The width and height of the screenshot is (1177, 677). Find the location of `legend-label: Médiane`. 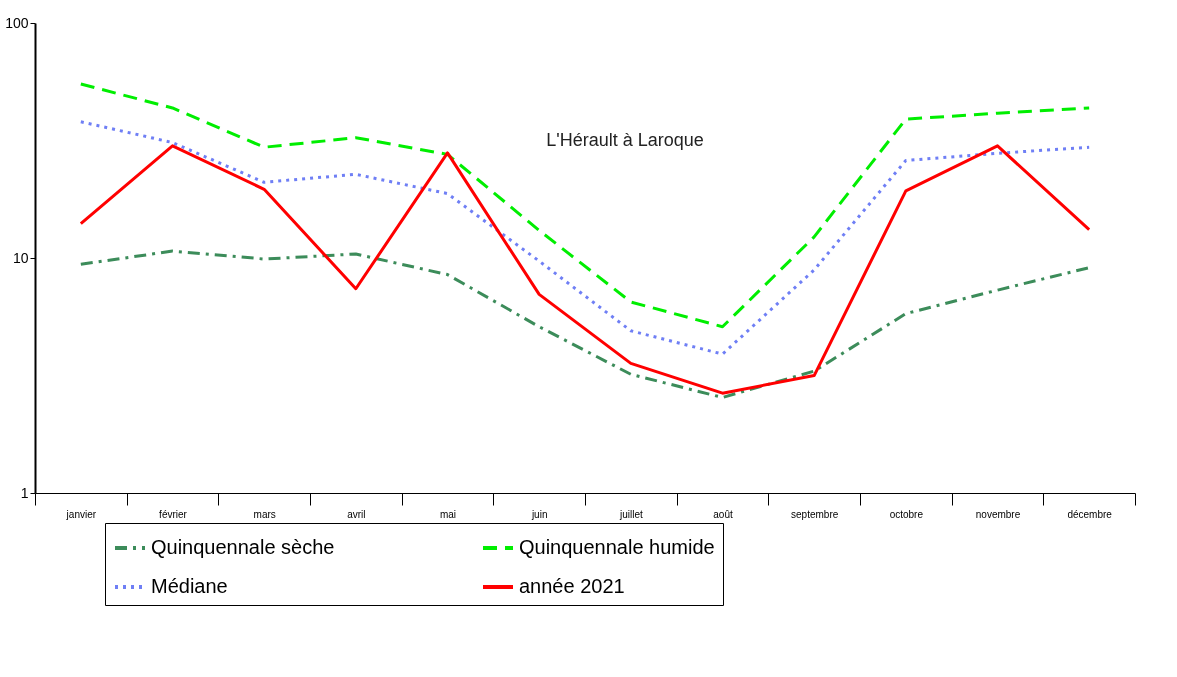

legend-label: Médiane is located at coordinates (189, 586).